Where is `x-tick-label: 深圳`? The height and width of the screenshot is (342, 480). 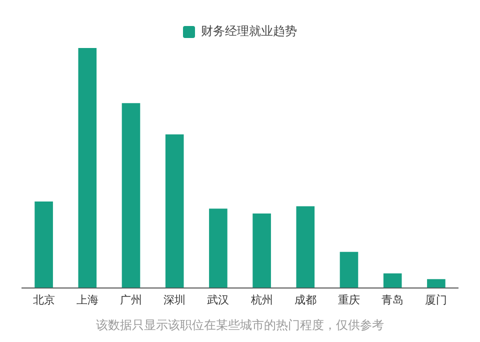 x-tick-label: 深圳 is located at coordinates (175, 299).